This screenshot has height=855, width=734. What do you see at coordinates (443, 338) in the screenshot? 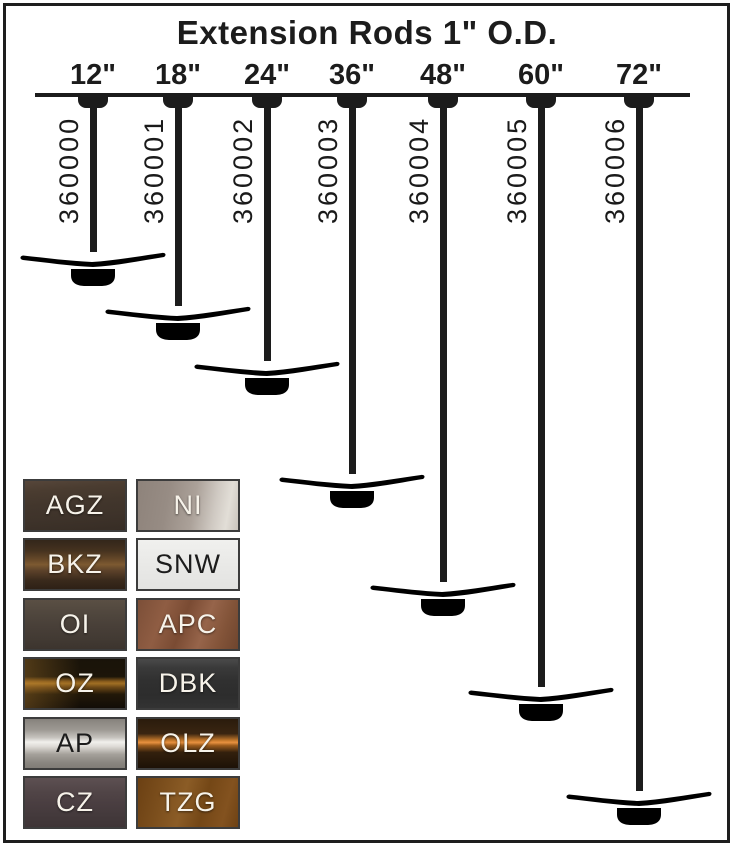
I see `rod-48in` at bounding box center [443, 338].